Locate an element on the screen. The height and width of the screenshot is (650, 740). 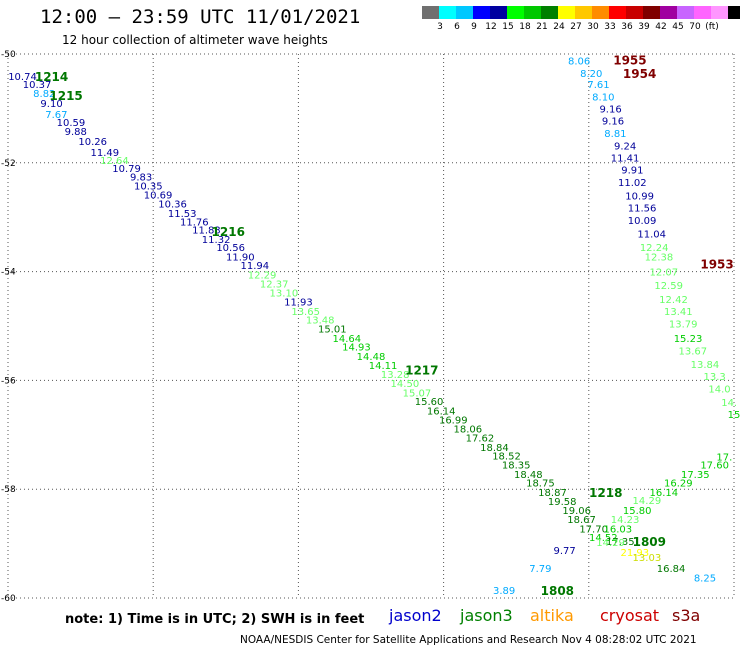
legend-label: 27 is located at coordinates (576, 27).